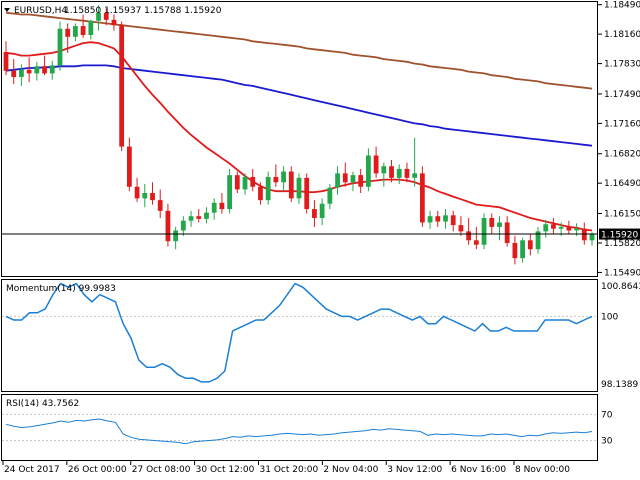 This screenshot has height=480, width=640. I want to click on x-tick-label: 31 Oct 20:00, so click(289, 470).